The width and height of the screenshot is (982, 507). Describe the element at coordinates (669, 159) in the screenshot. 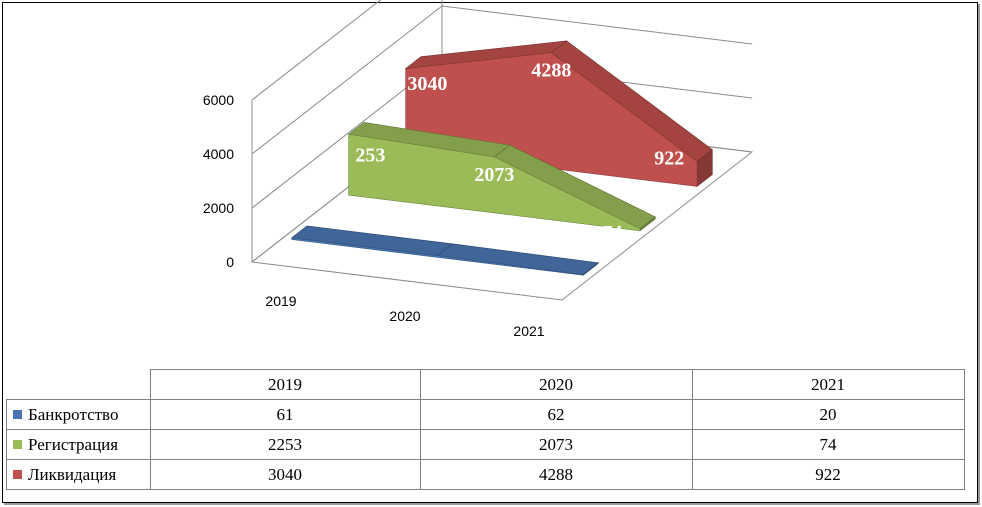

I see `data-label: 922` at that location.